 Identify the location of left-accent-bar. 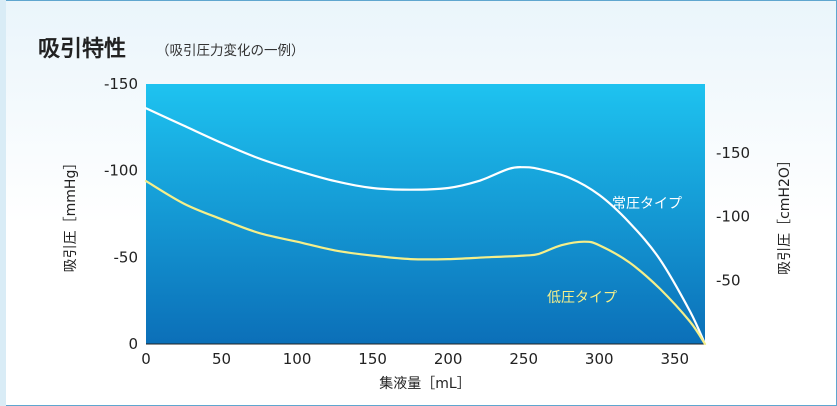
(3, 203).